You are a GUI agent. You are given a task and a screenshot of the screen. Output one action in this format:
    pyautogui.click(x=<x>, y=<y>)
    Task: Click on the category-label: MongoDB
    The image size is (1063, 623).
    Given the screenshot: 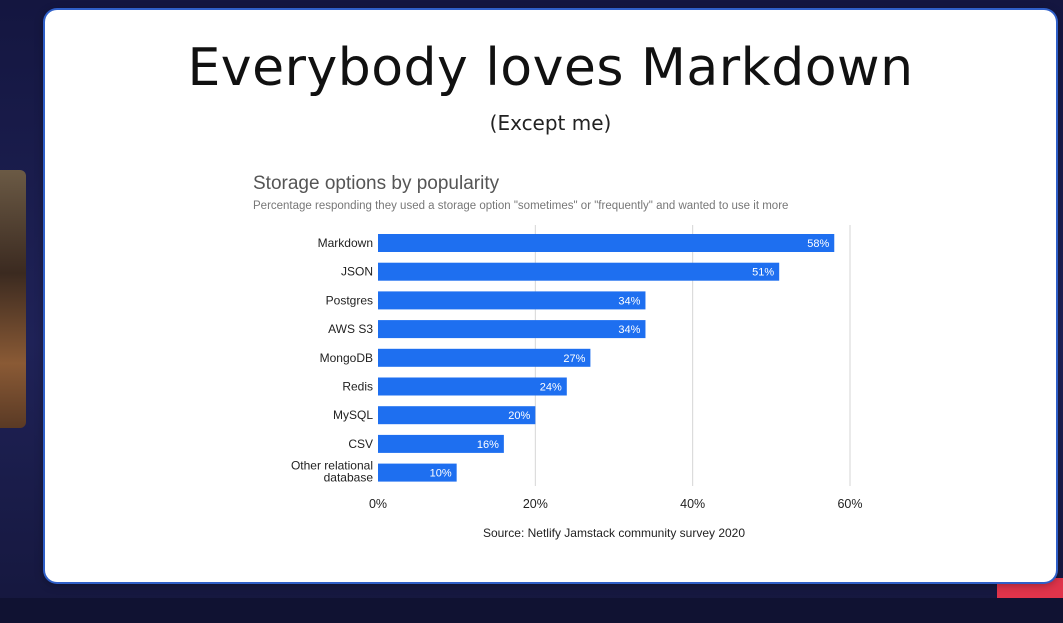 What is the action you would take?
    pyautogui.click(x=346, y=358)
    